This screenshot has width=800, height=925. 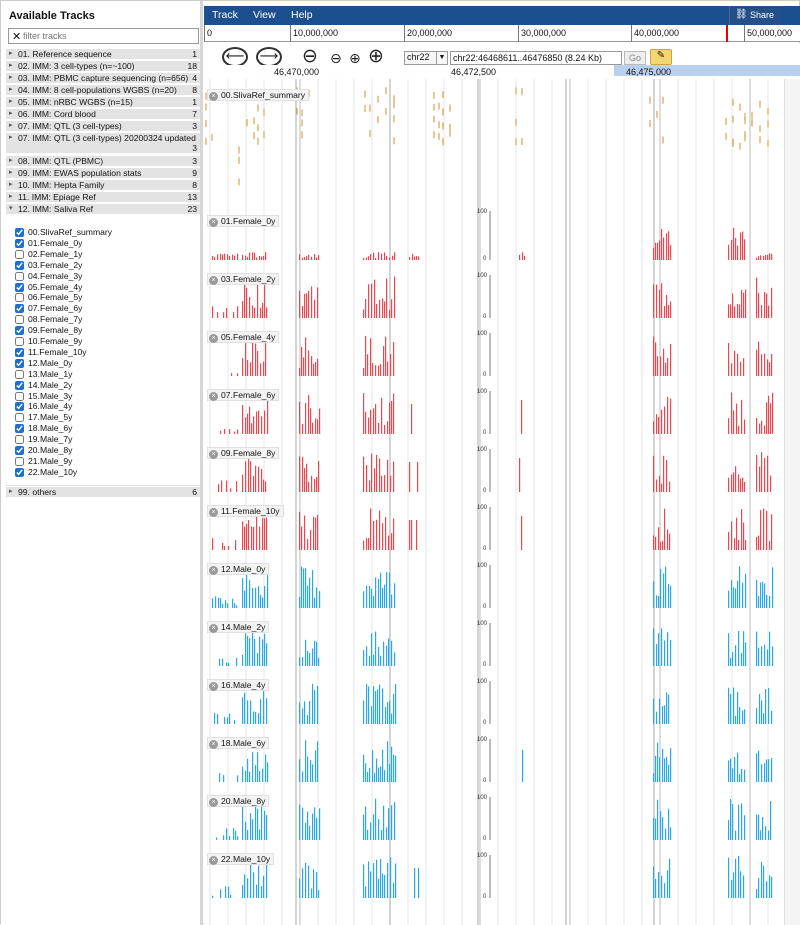 I want to click on zoom-out-button: ⊖, so click(x=336, y=60).